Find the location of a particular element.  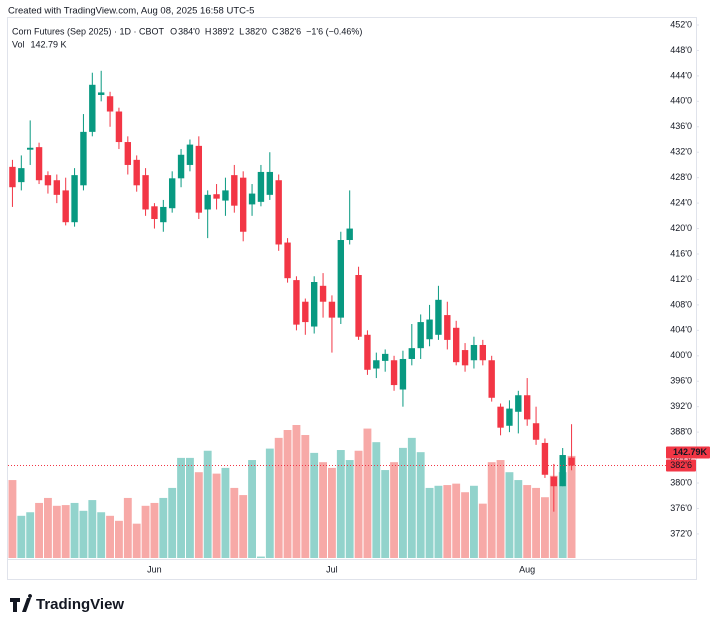

y-tick-label: 424'0 is located at coordinates (681, 202).